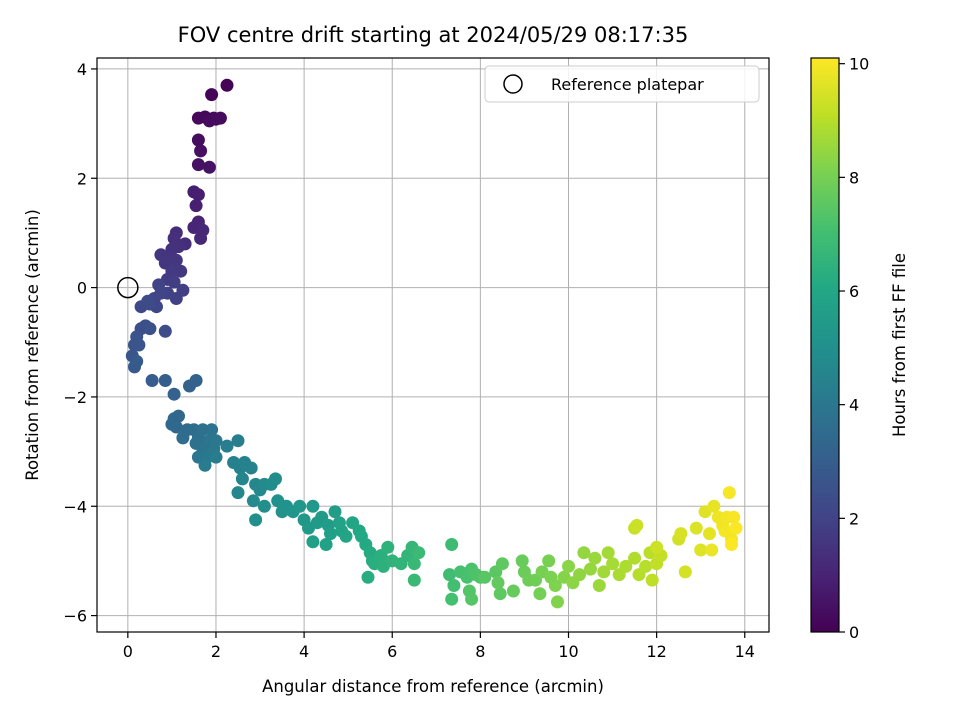 The image size is (960, 720). What do you see at coordinates (82, 69) in the screenshot?
I see `y-tick-label: 4` at bounding box center [82, 69].